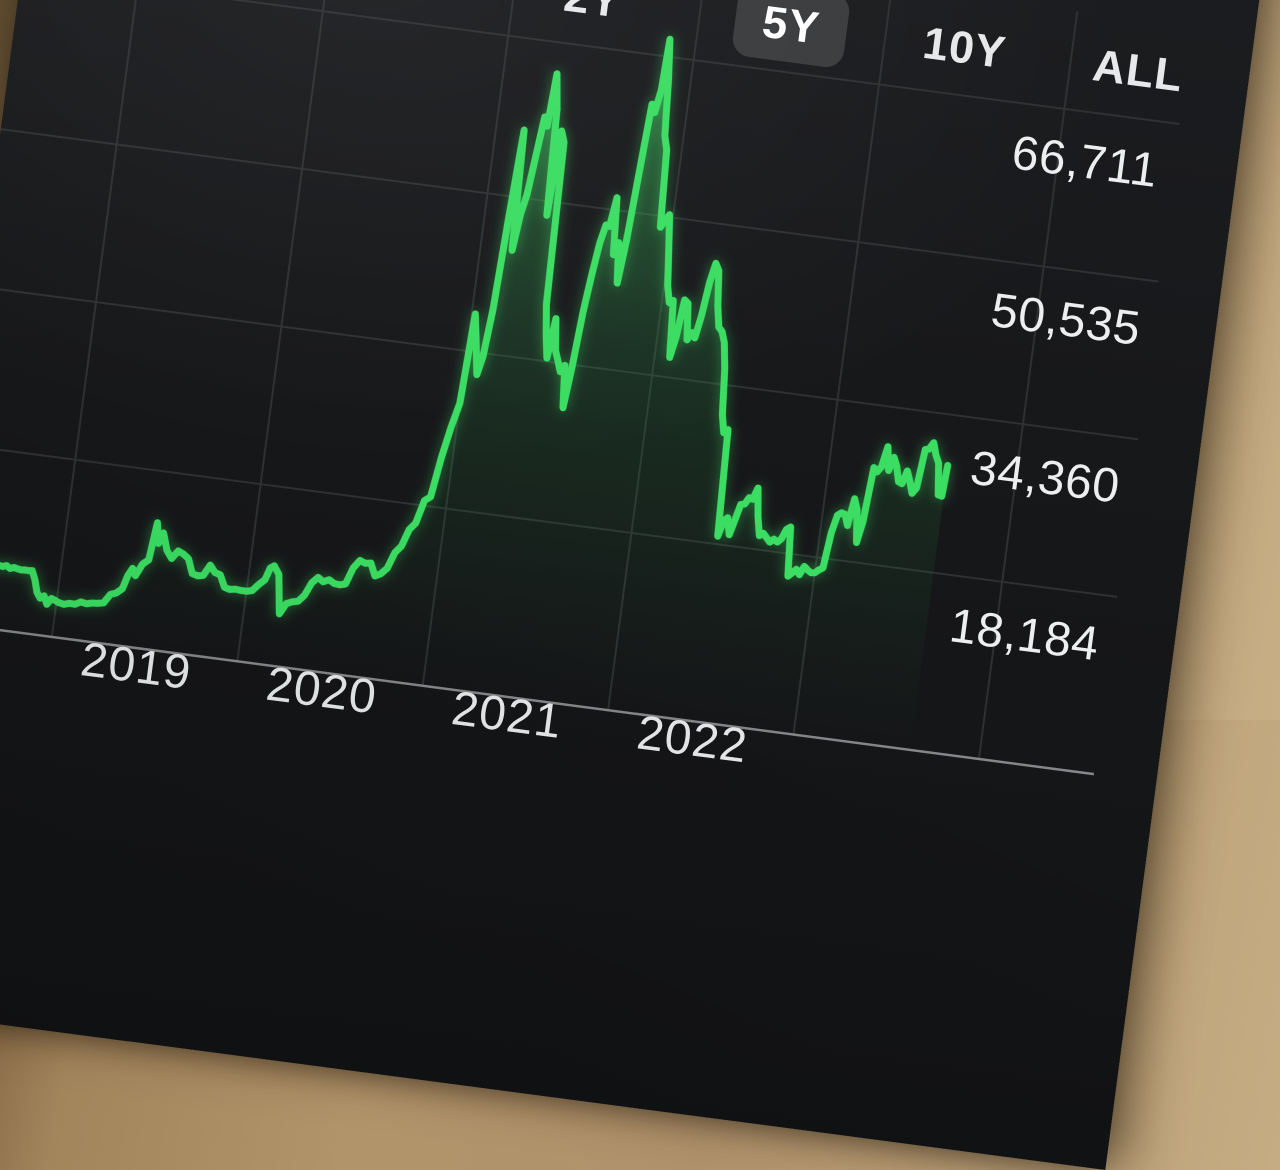 The width and height of the screenshot is (1280, 1170). Describe the element at coordinates (965, 47) in the screenshot. I see `range-button-10y: 10Y` at that location.